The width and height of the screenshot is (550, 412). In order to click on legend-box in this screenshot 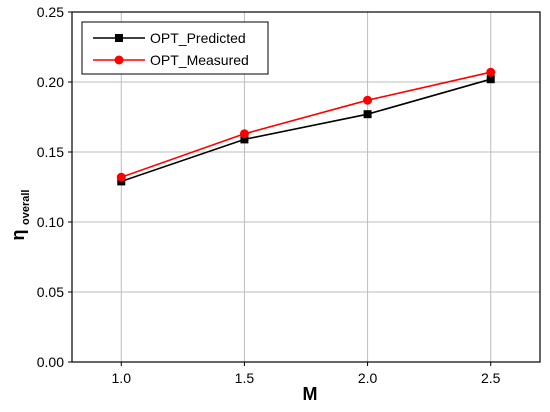, I will do `click(175, 48)`.